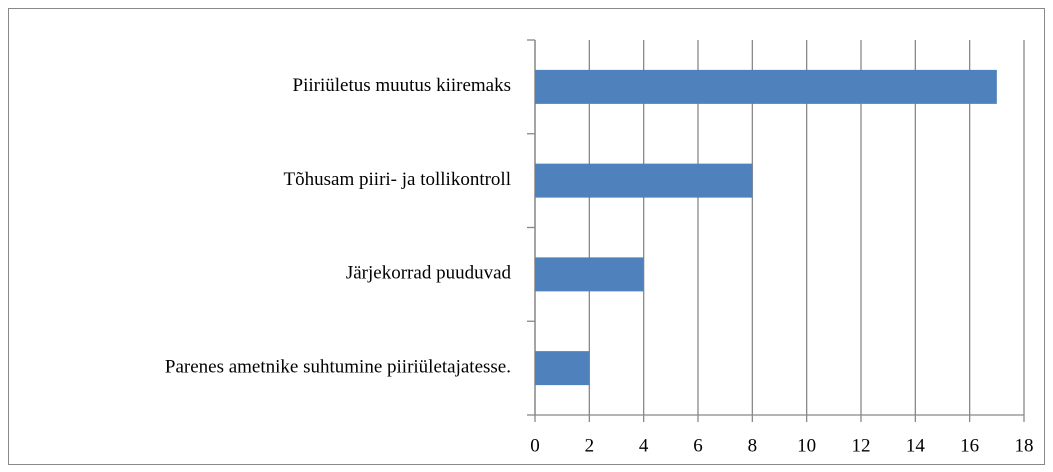 The height and width of the screenshot is (472, 1053). What do you see at coordinates (402, 85) in the screenshot?
I see `y-tick-label: Piiriületus muutus kiiremaks` at bounding box center [402, 85].